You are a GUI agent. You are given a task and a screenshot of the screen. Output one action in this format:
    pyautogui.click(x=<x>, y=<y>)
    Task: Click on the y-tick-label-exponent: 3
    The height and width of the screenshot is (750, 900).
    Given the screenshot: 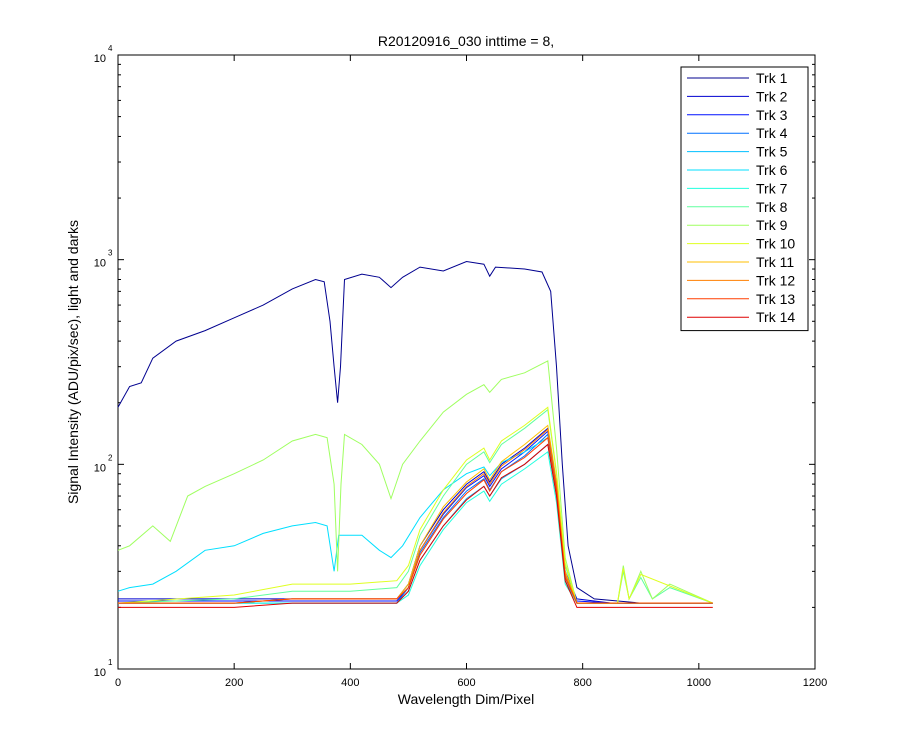 What is the action you would take?
    pyautogui.click(x=110, y=253)
    